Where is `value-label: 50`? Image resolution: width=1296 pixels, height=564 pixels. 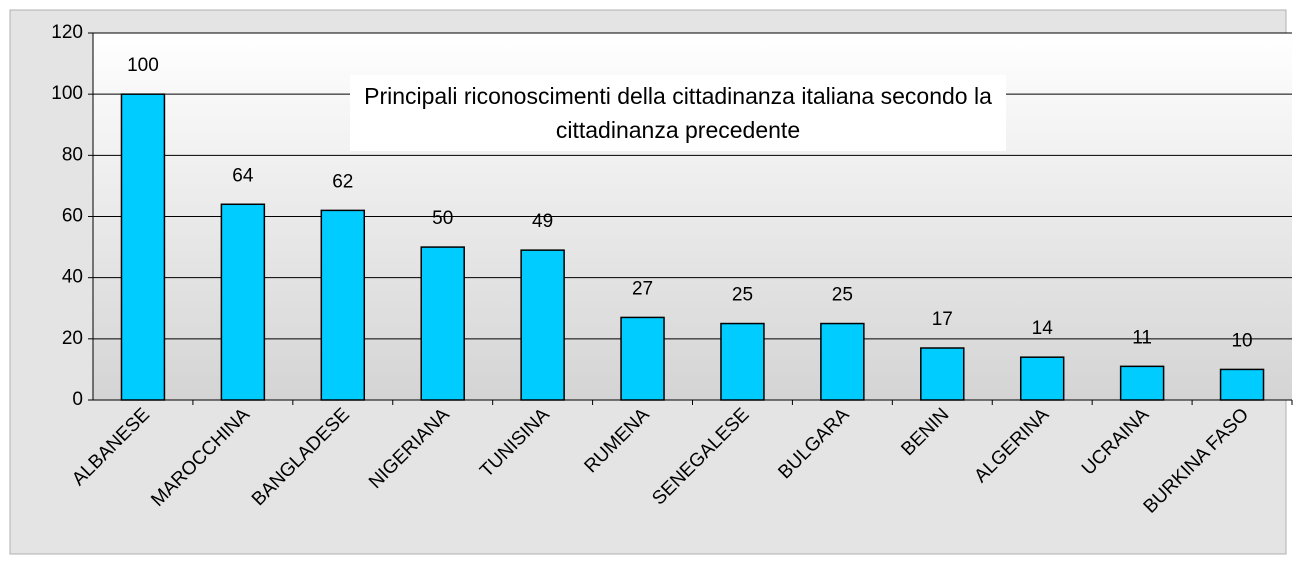
value-label: 50 is located at coordinates (442, 218).